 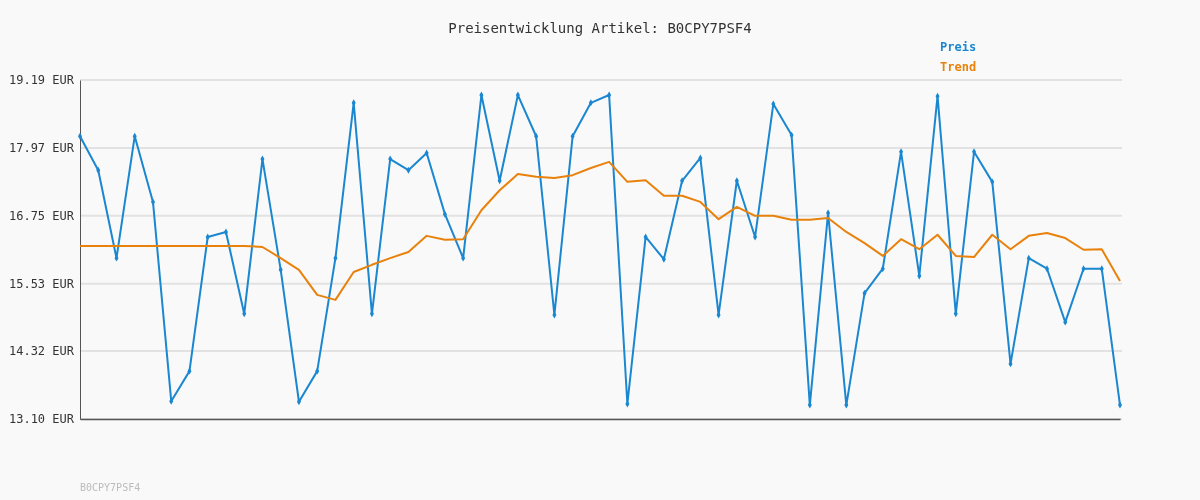 What do you see at coordinates (41, 148) in the screenshot?
I see `y-tick-label: 17.97 EUR` at bounding box center [41, 148].